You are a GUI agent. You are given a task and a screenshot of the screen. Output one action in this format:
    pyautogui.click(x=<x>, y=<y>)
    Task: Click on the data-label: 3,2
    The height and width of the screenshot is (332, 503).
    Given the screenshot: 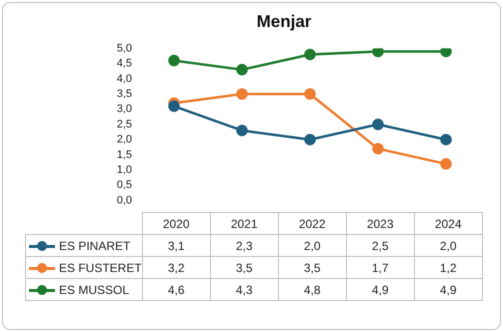 What is the action you would take?
    pyautogui.click(x=176, y=267)
    